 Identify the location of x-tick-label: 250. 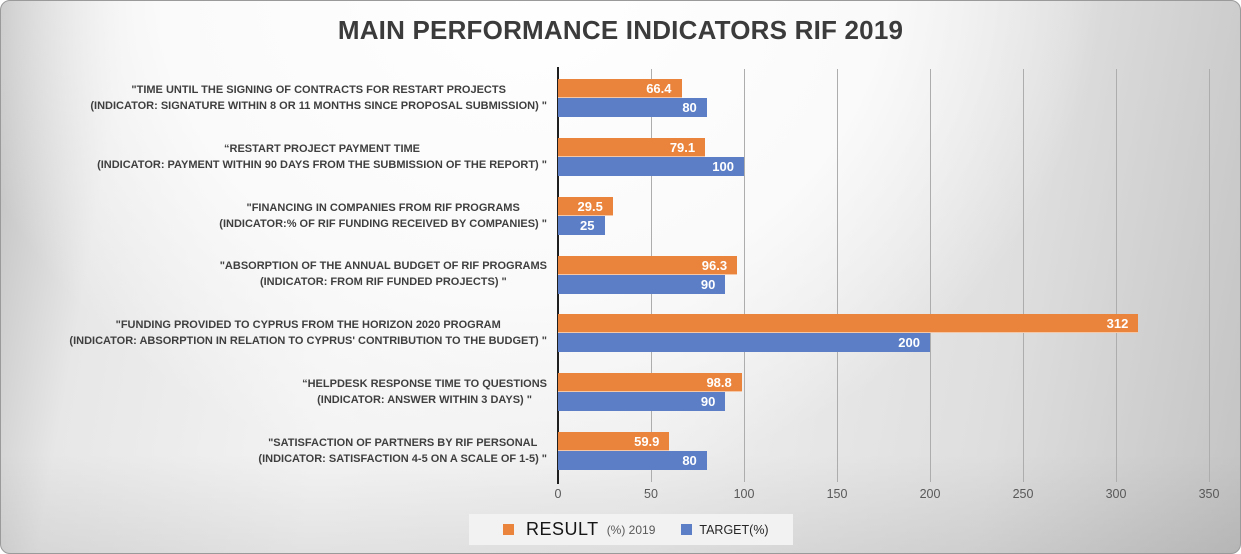
(1023, 494).